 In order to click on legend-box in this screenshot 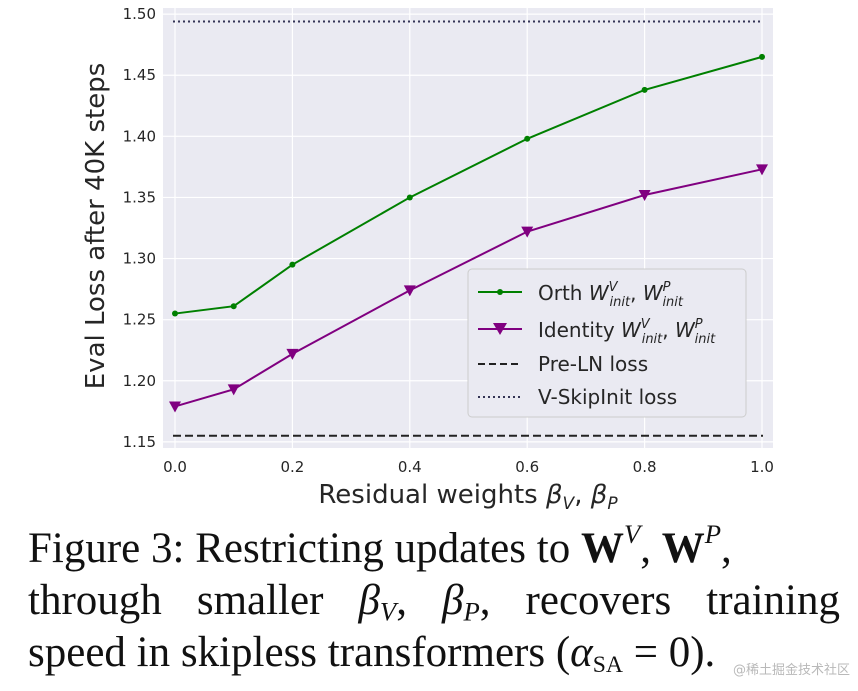, I will do `click(607, 343)`.